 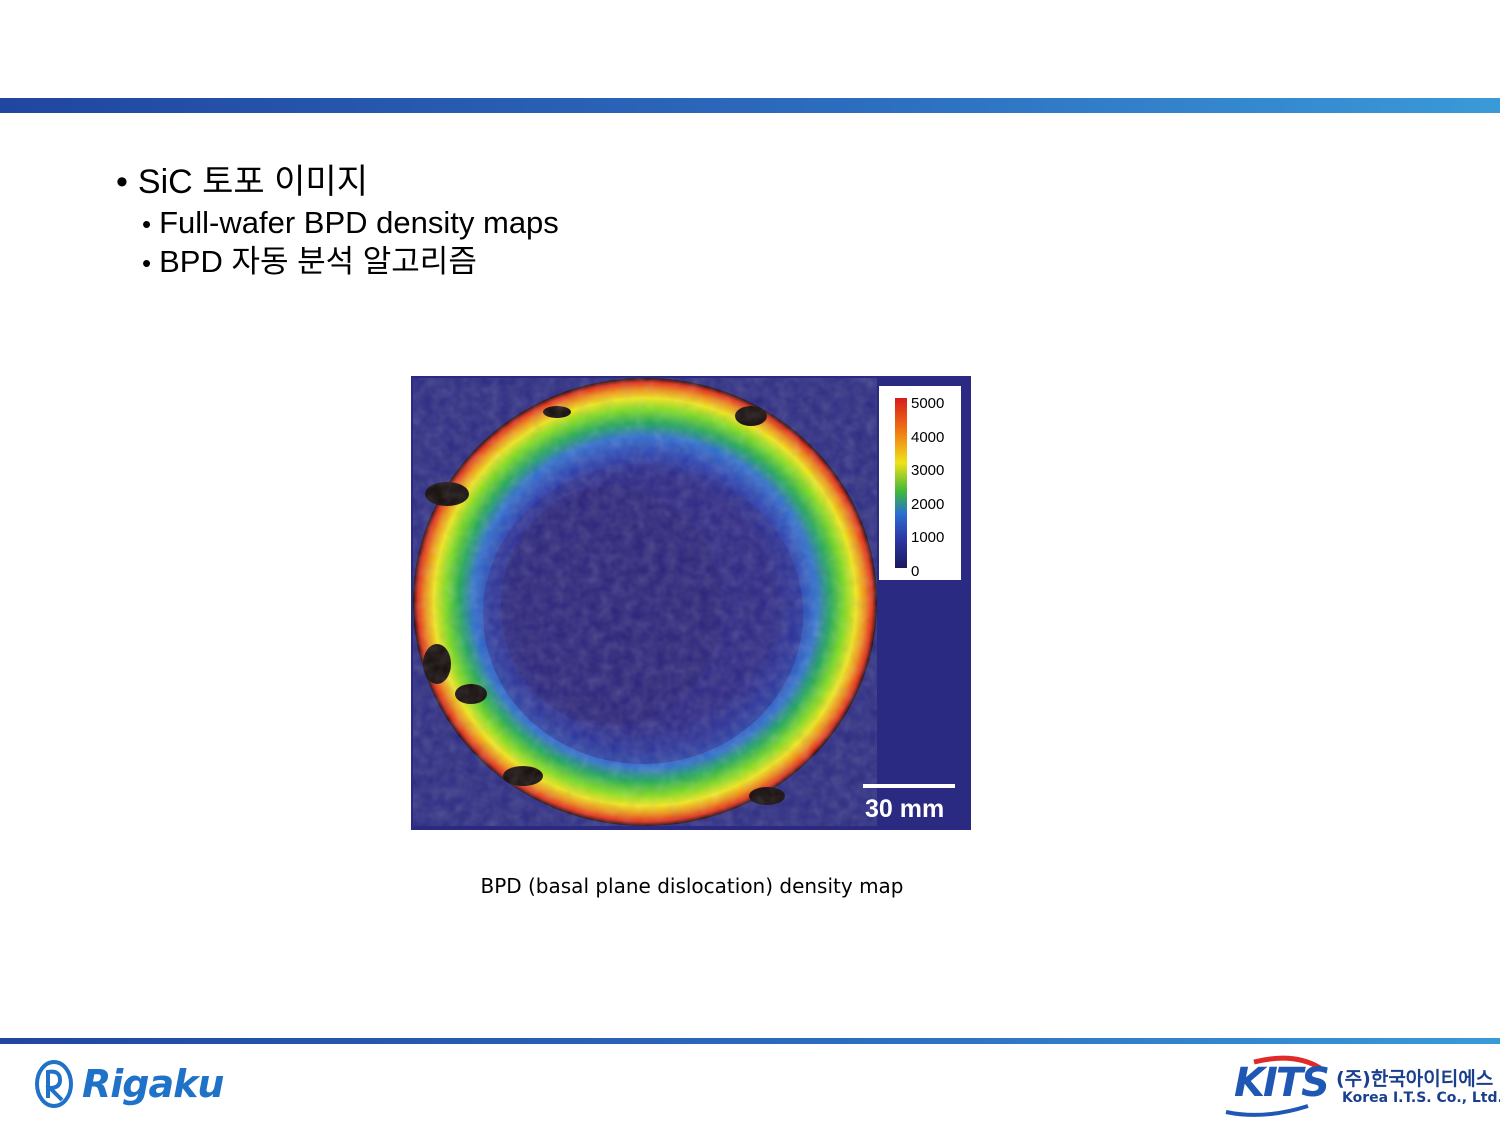 I want to click on colorbar-tick: 0, so click(x=915, y=571).